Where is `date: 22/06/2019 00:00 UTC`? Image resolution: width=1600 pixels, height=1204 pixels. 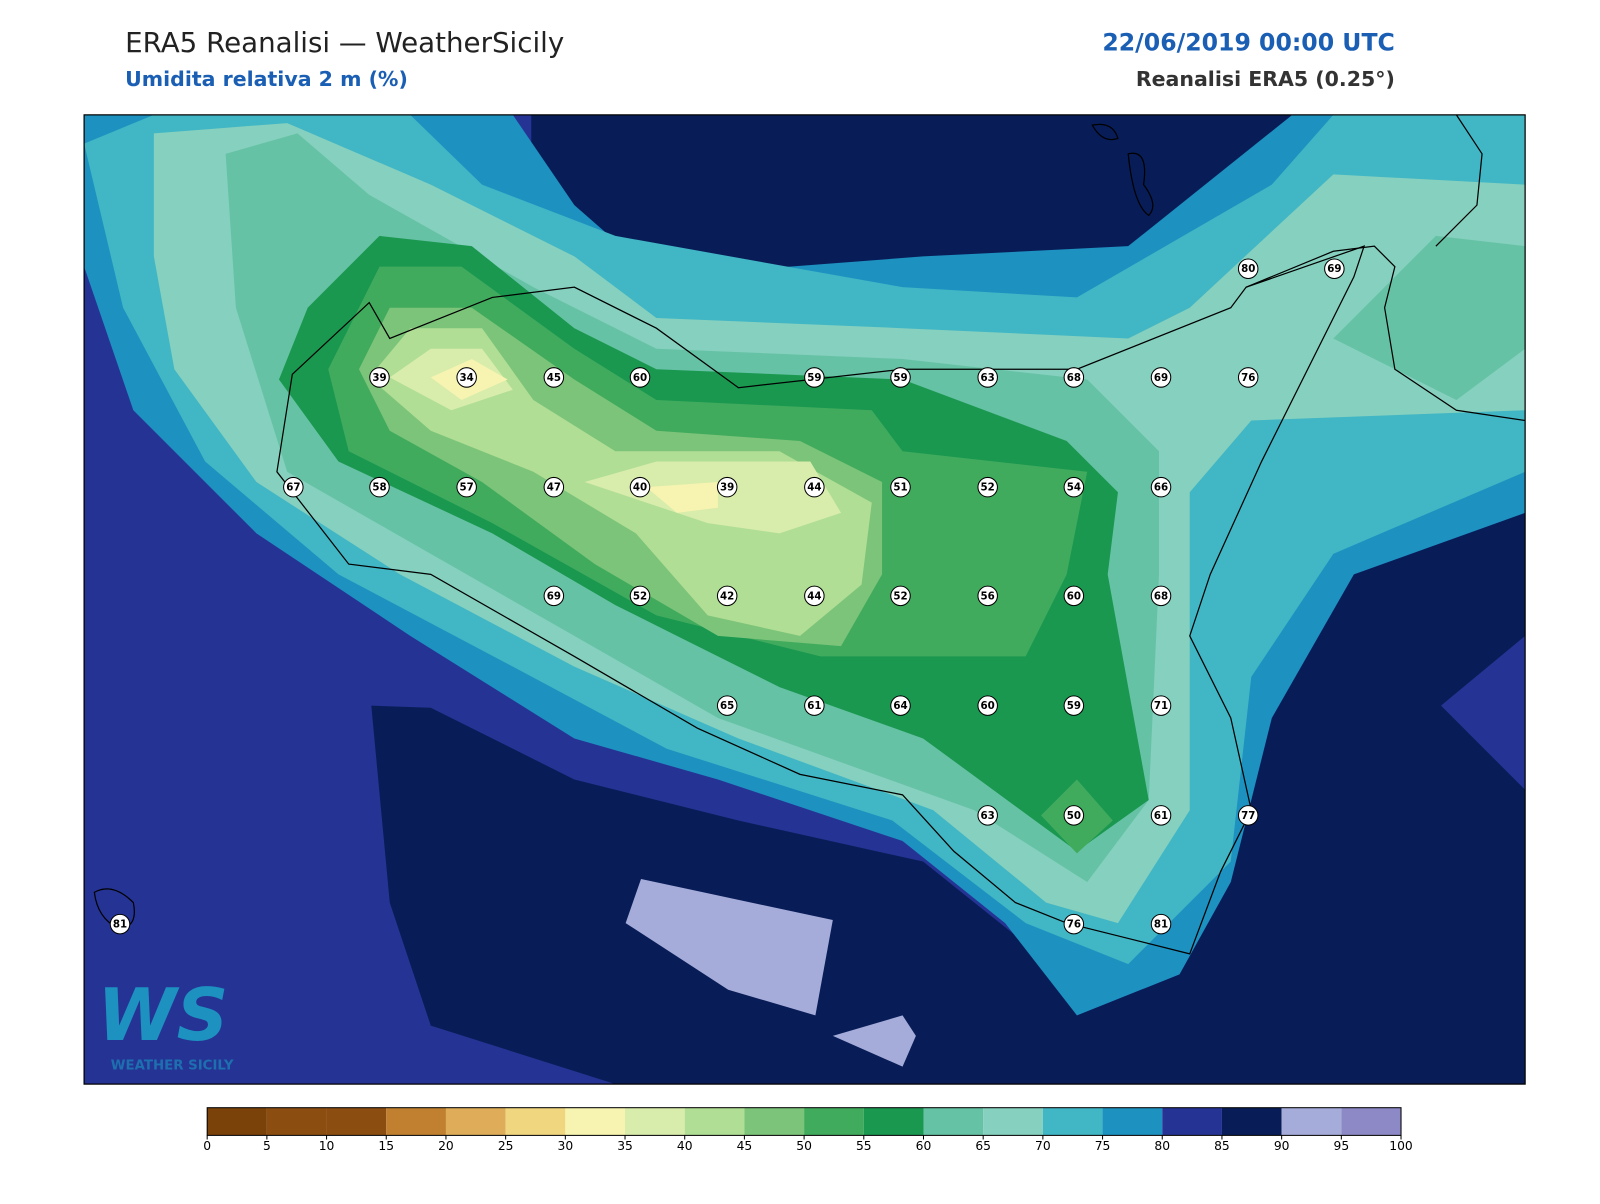
date: 22/06/2019 00:00 UTC is located at coordinates (1248, 43).